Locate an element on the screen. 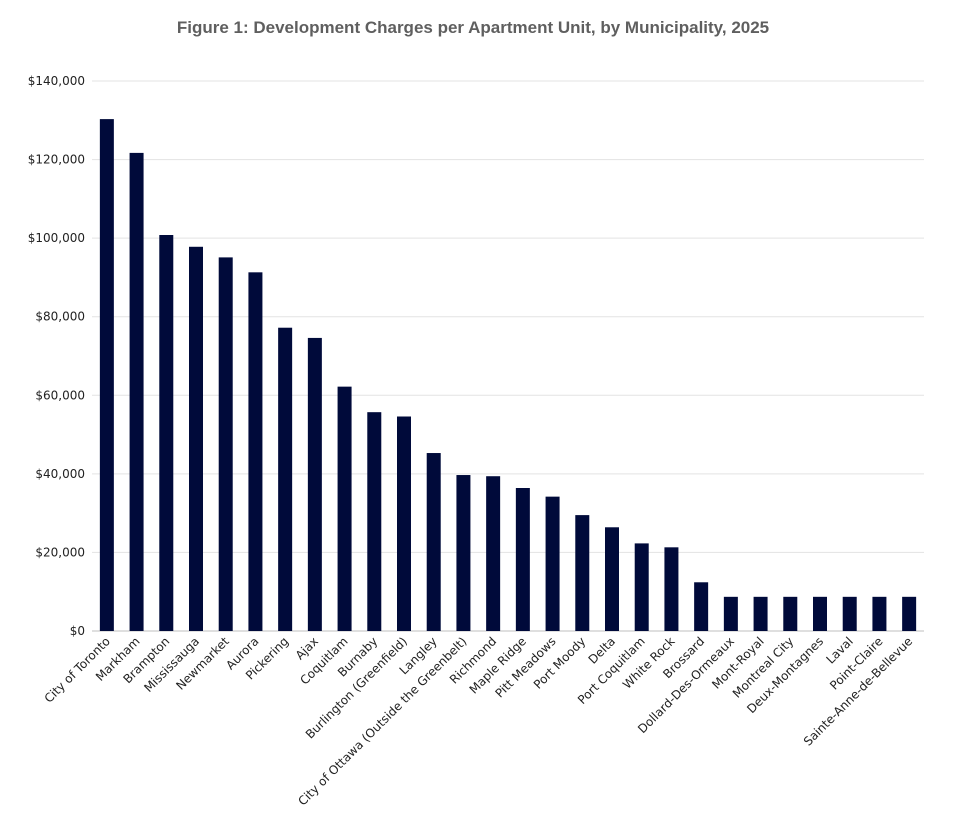  y-tick-label: $140,000 is located at coordinates (56, 81).